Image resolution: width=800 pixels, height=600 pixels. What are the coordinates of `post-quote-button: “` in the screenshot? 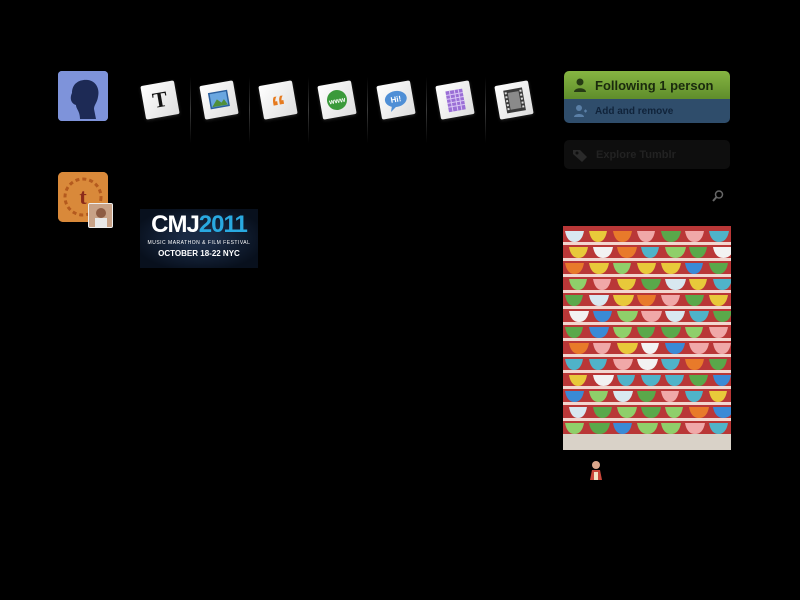 It's located at (280, 108).